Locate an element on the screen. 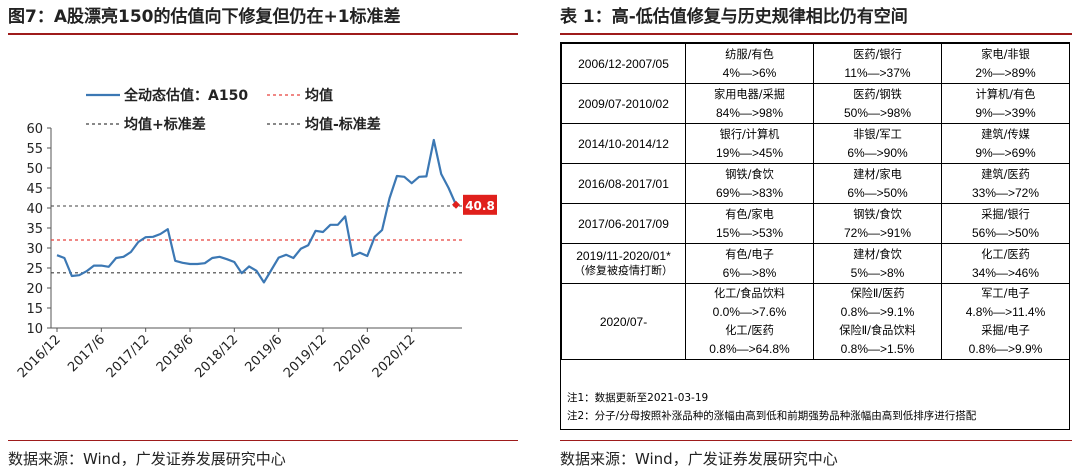  pair-change: 72%—>91% is located at coordinates (877, 232).